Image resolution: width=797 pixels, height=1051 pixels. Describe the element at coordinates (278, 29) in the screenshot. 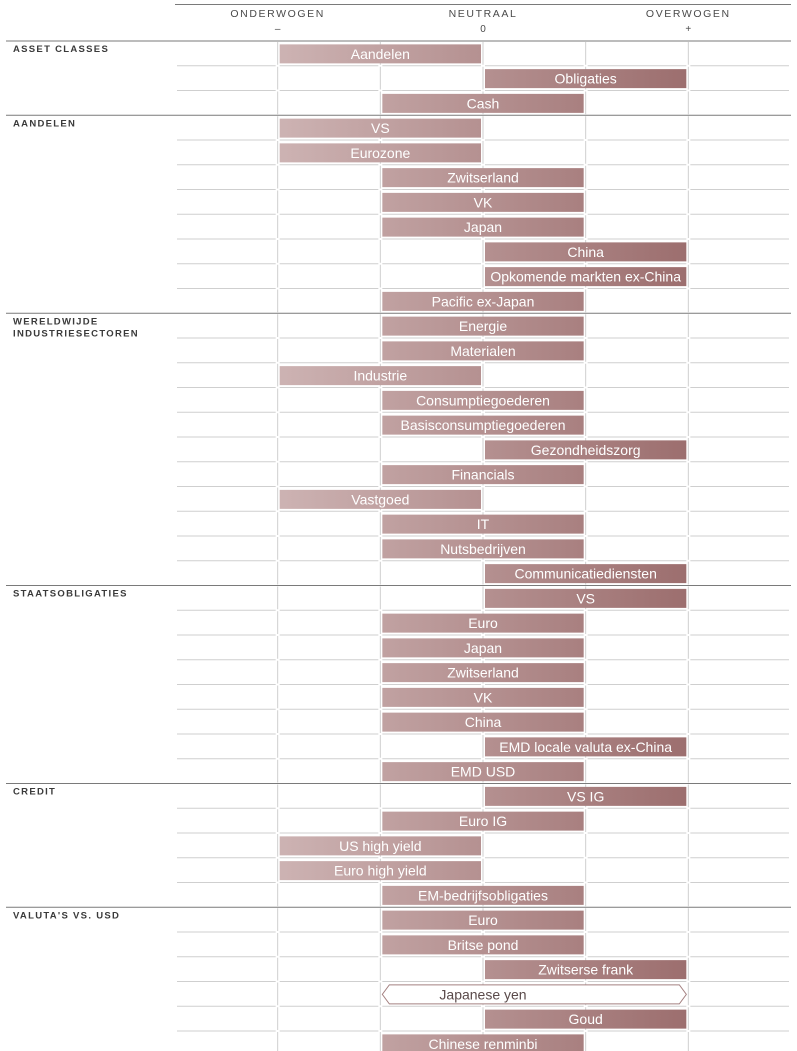

I see `header-symbol: –` at that location.